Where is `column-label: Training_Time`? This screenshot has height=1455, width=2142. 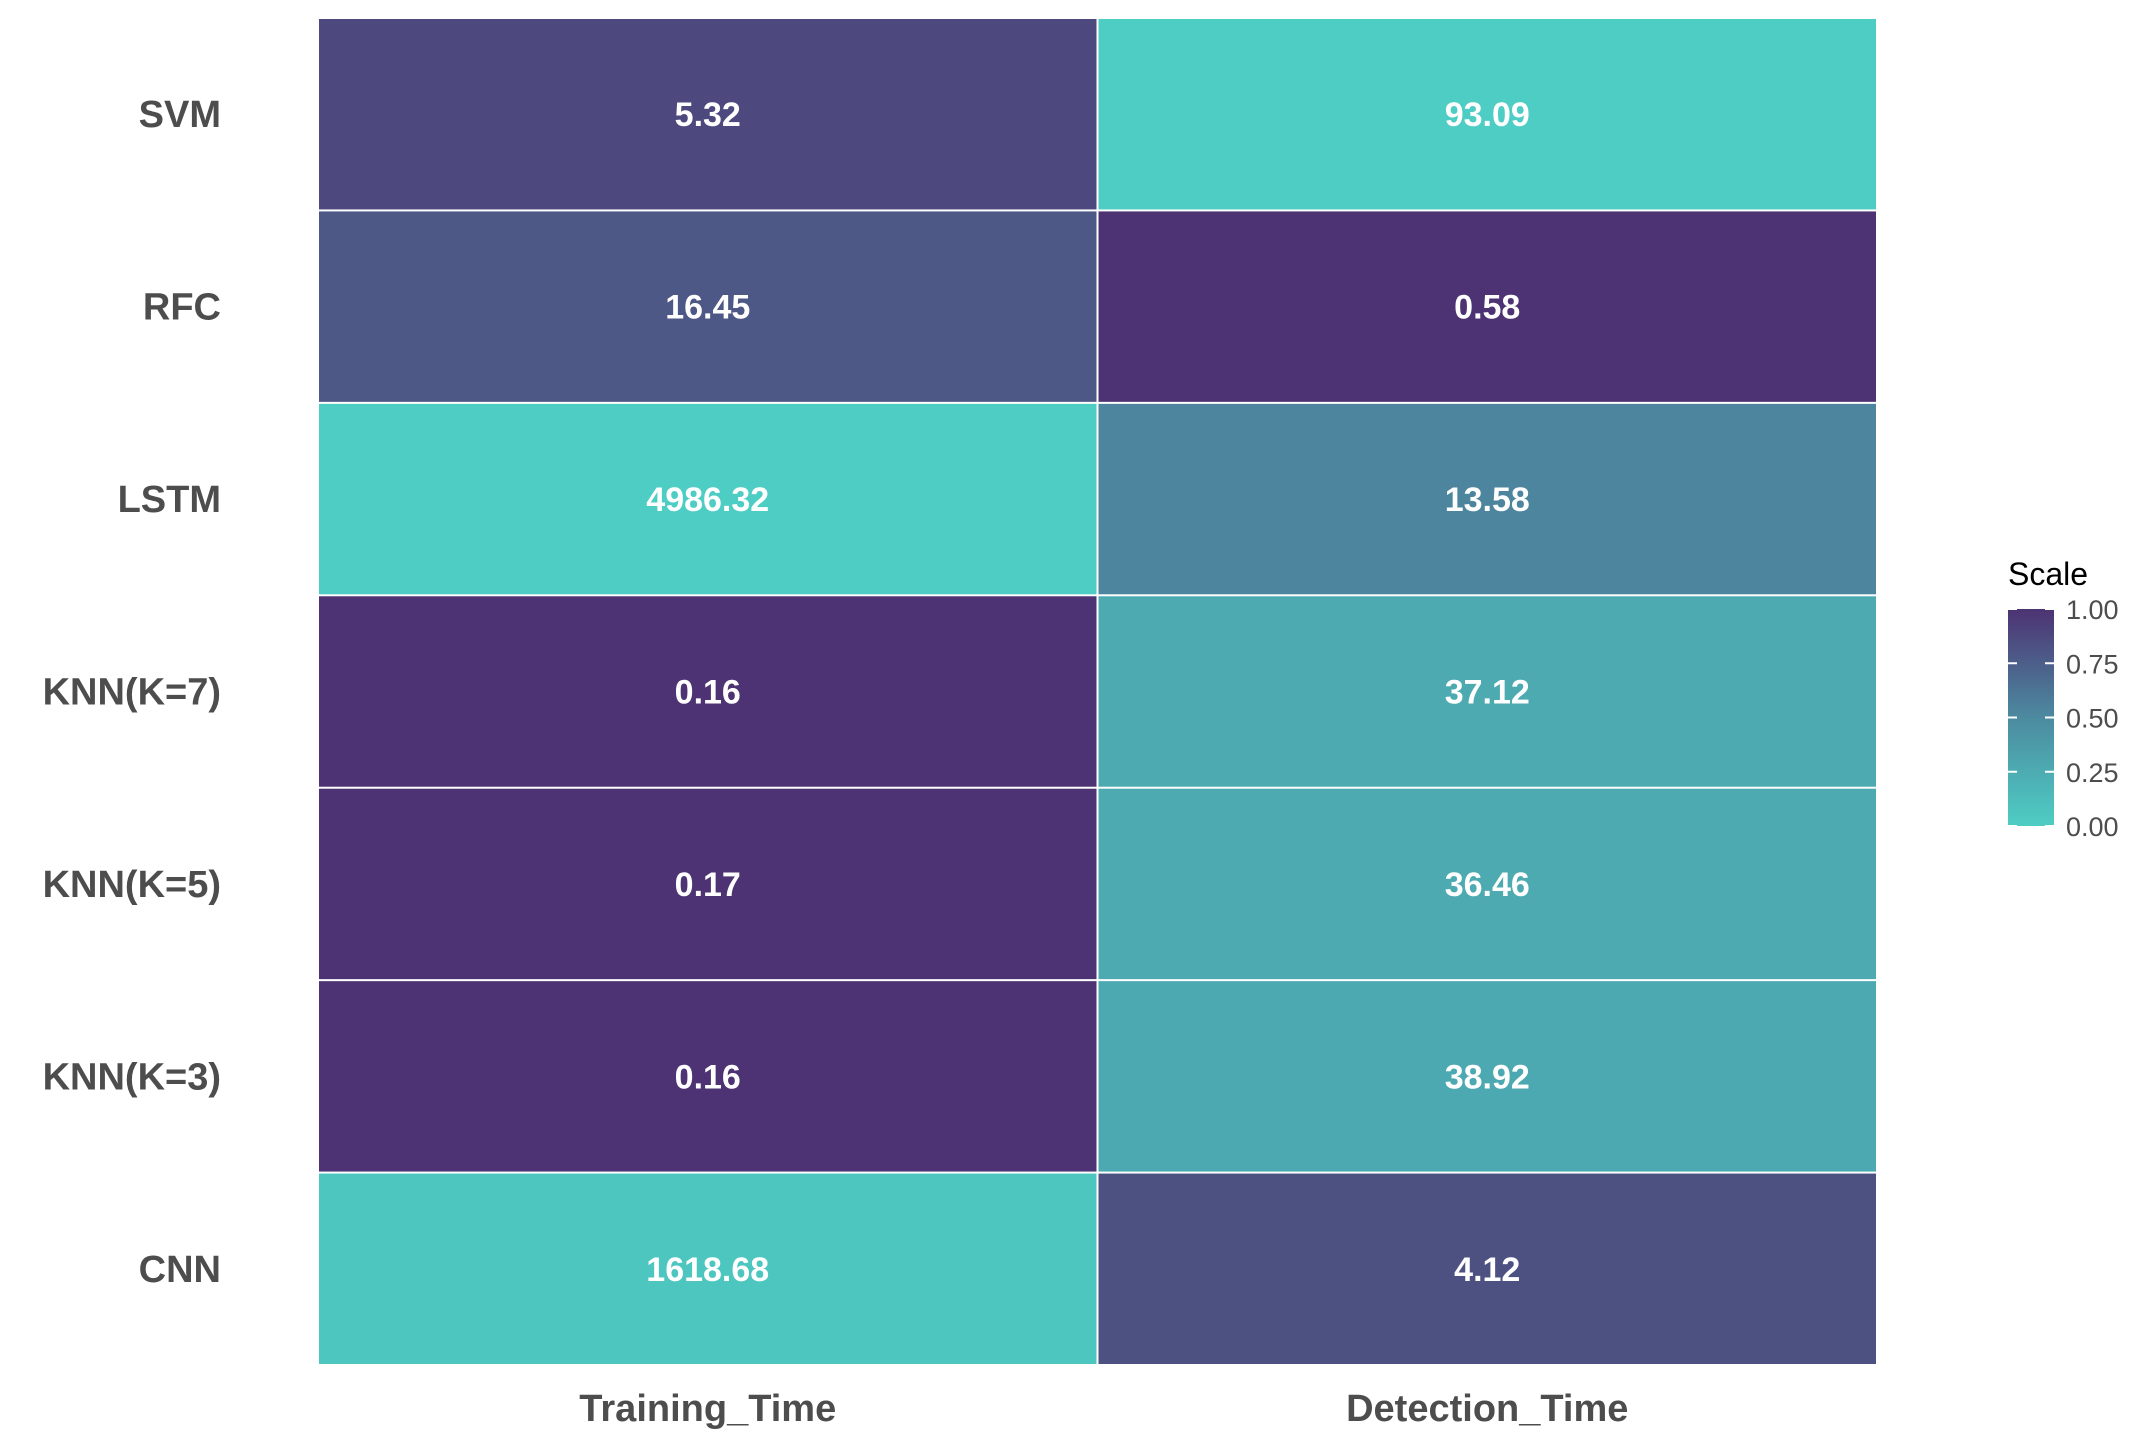 column-label: Training_Time is located at coordinates (707, 1409).